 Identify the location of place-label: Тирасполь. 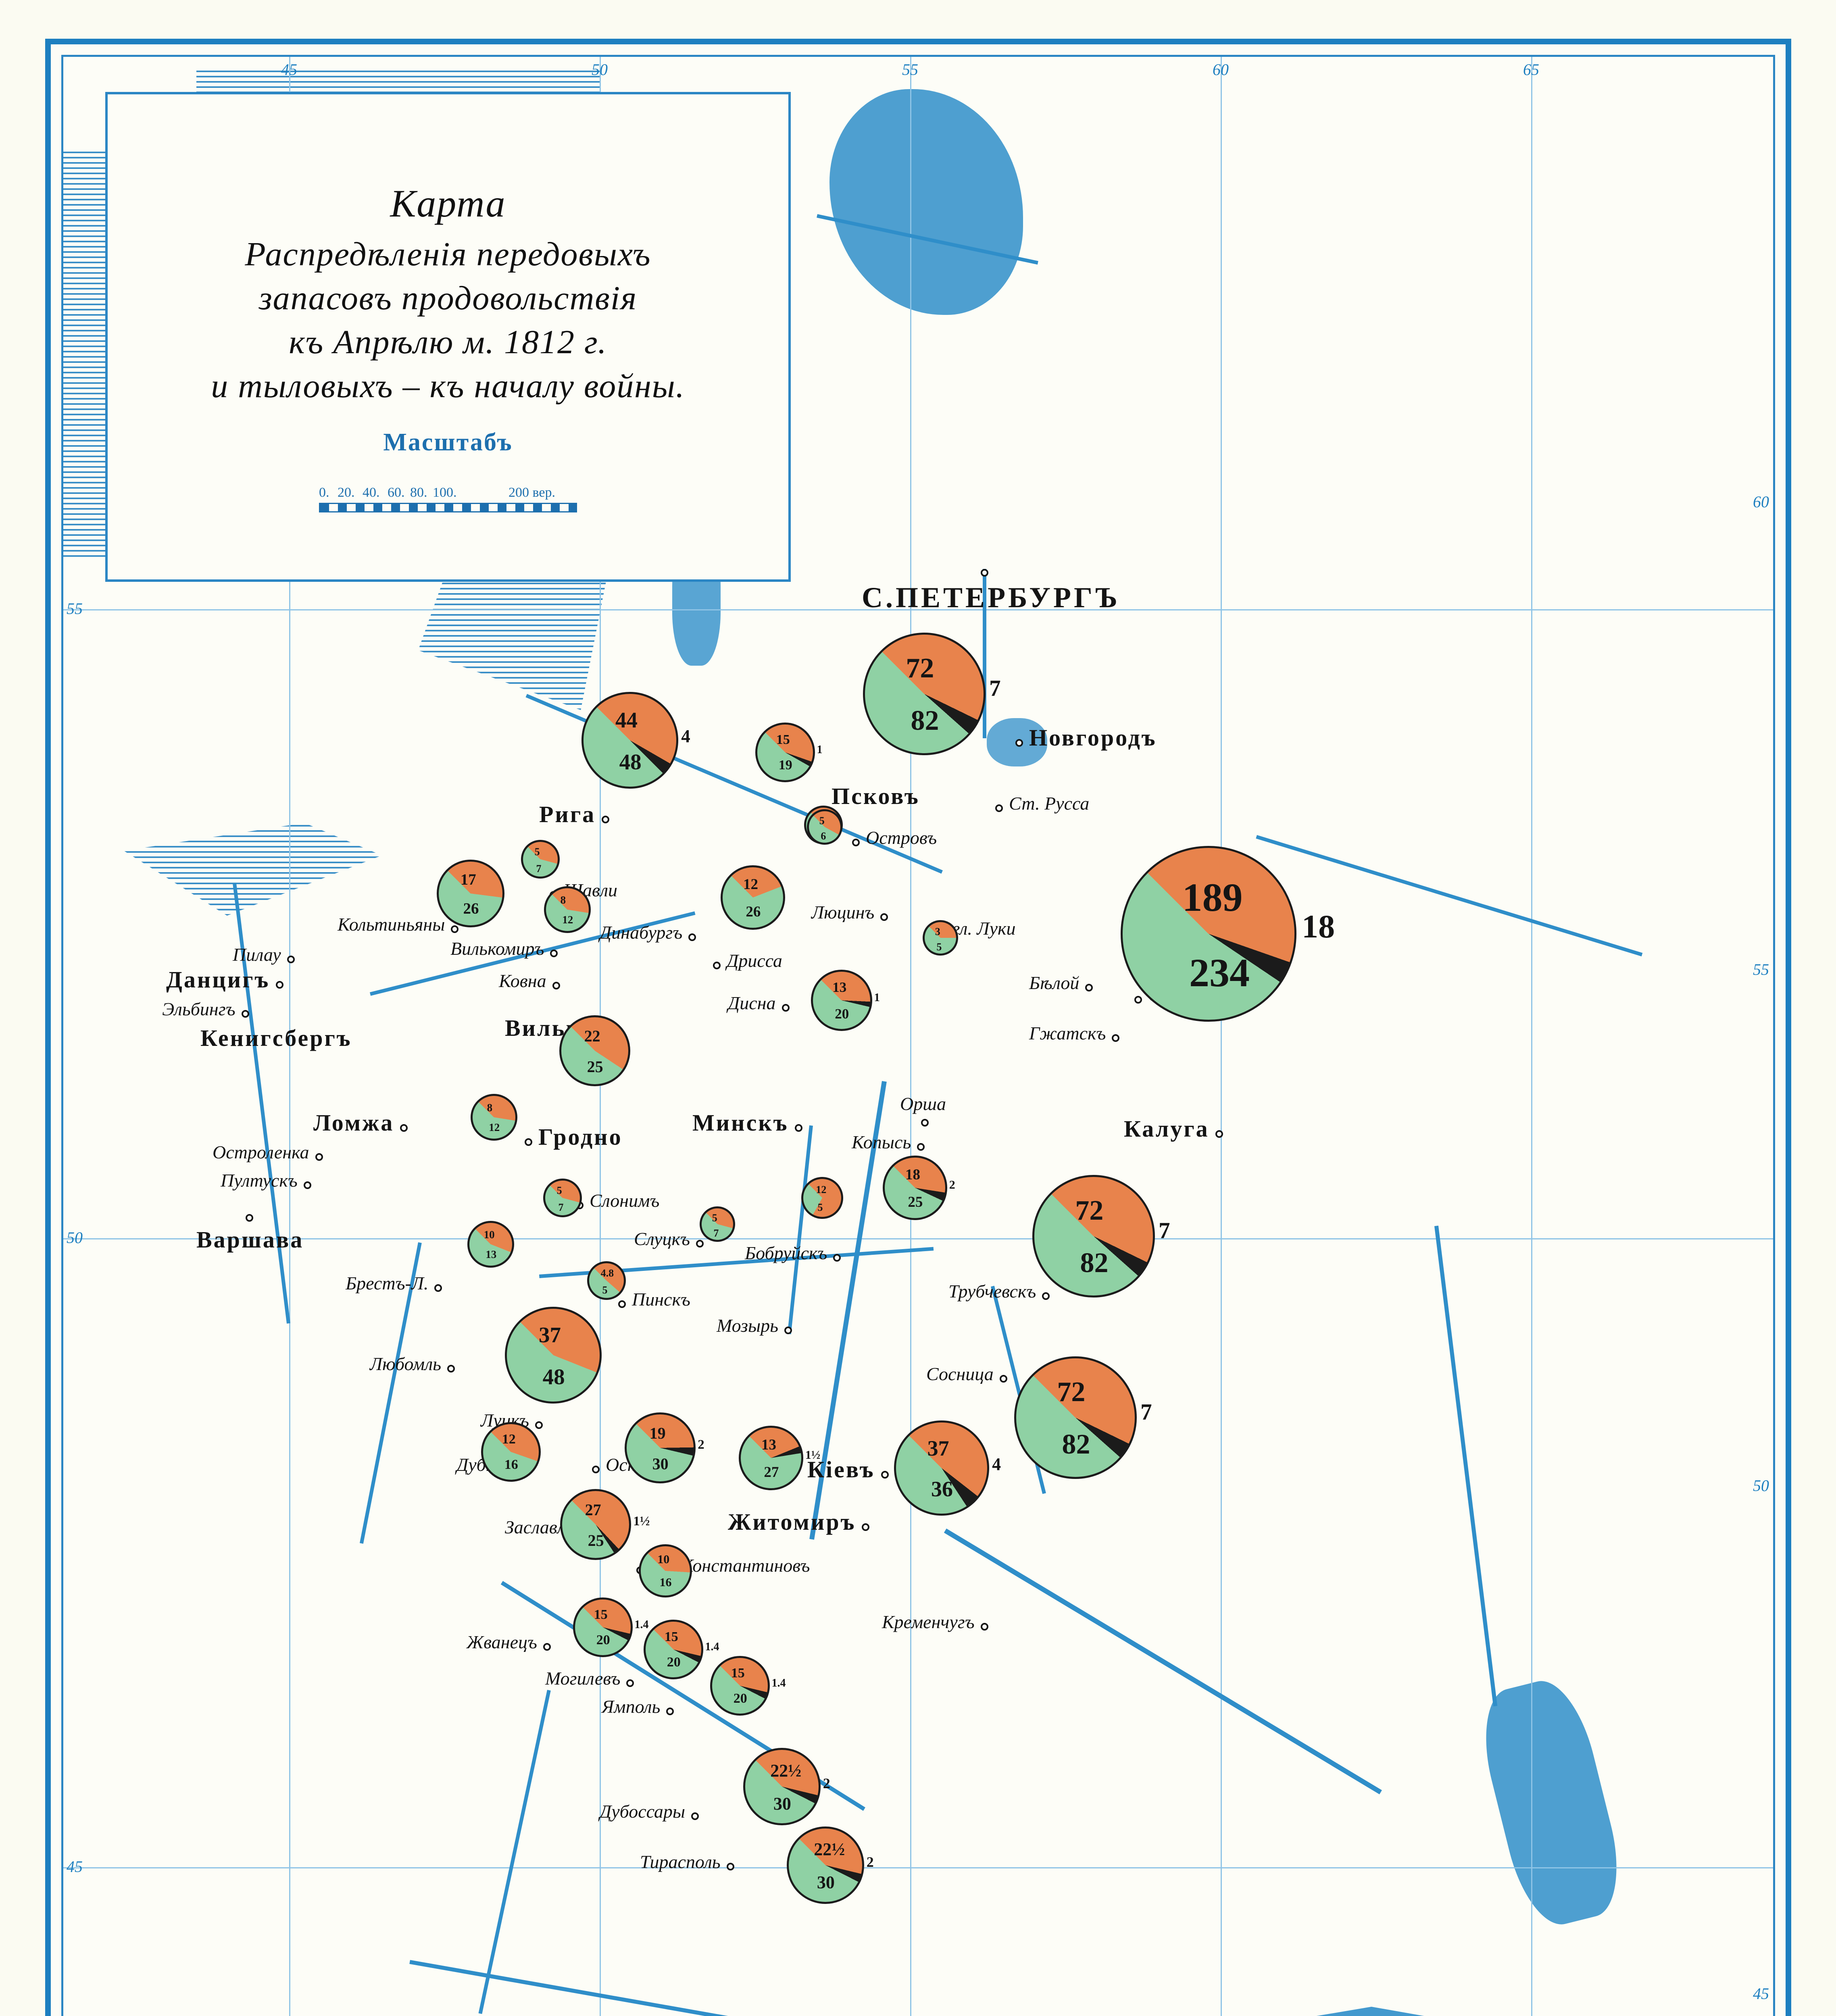
(687, 1861).